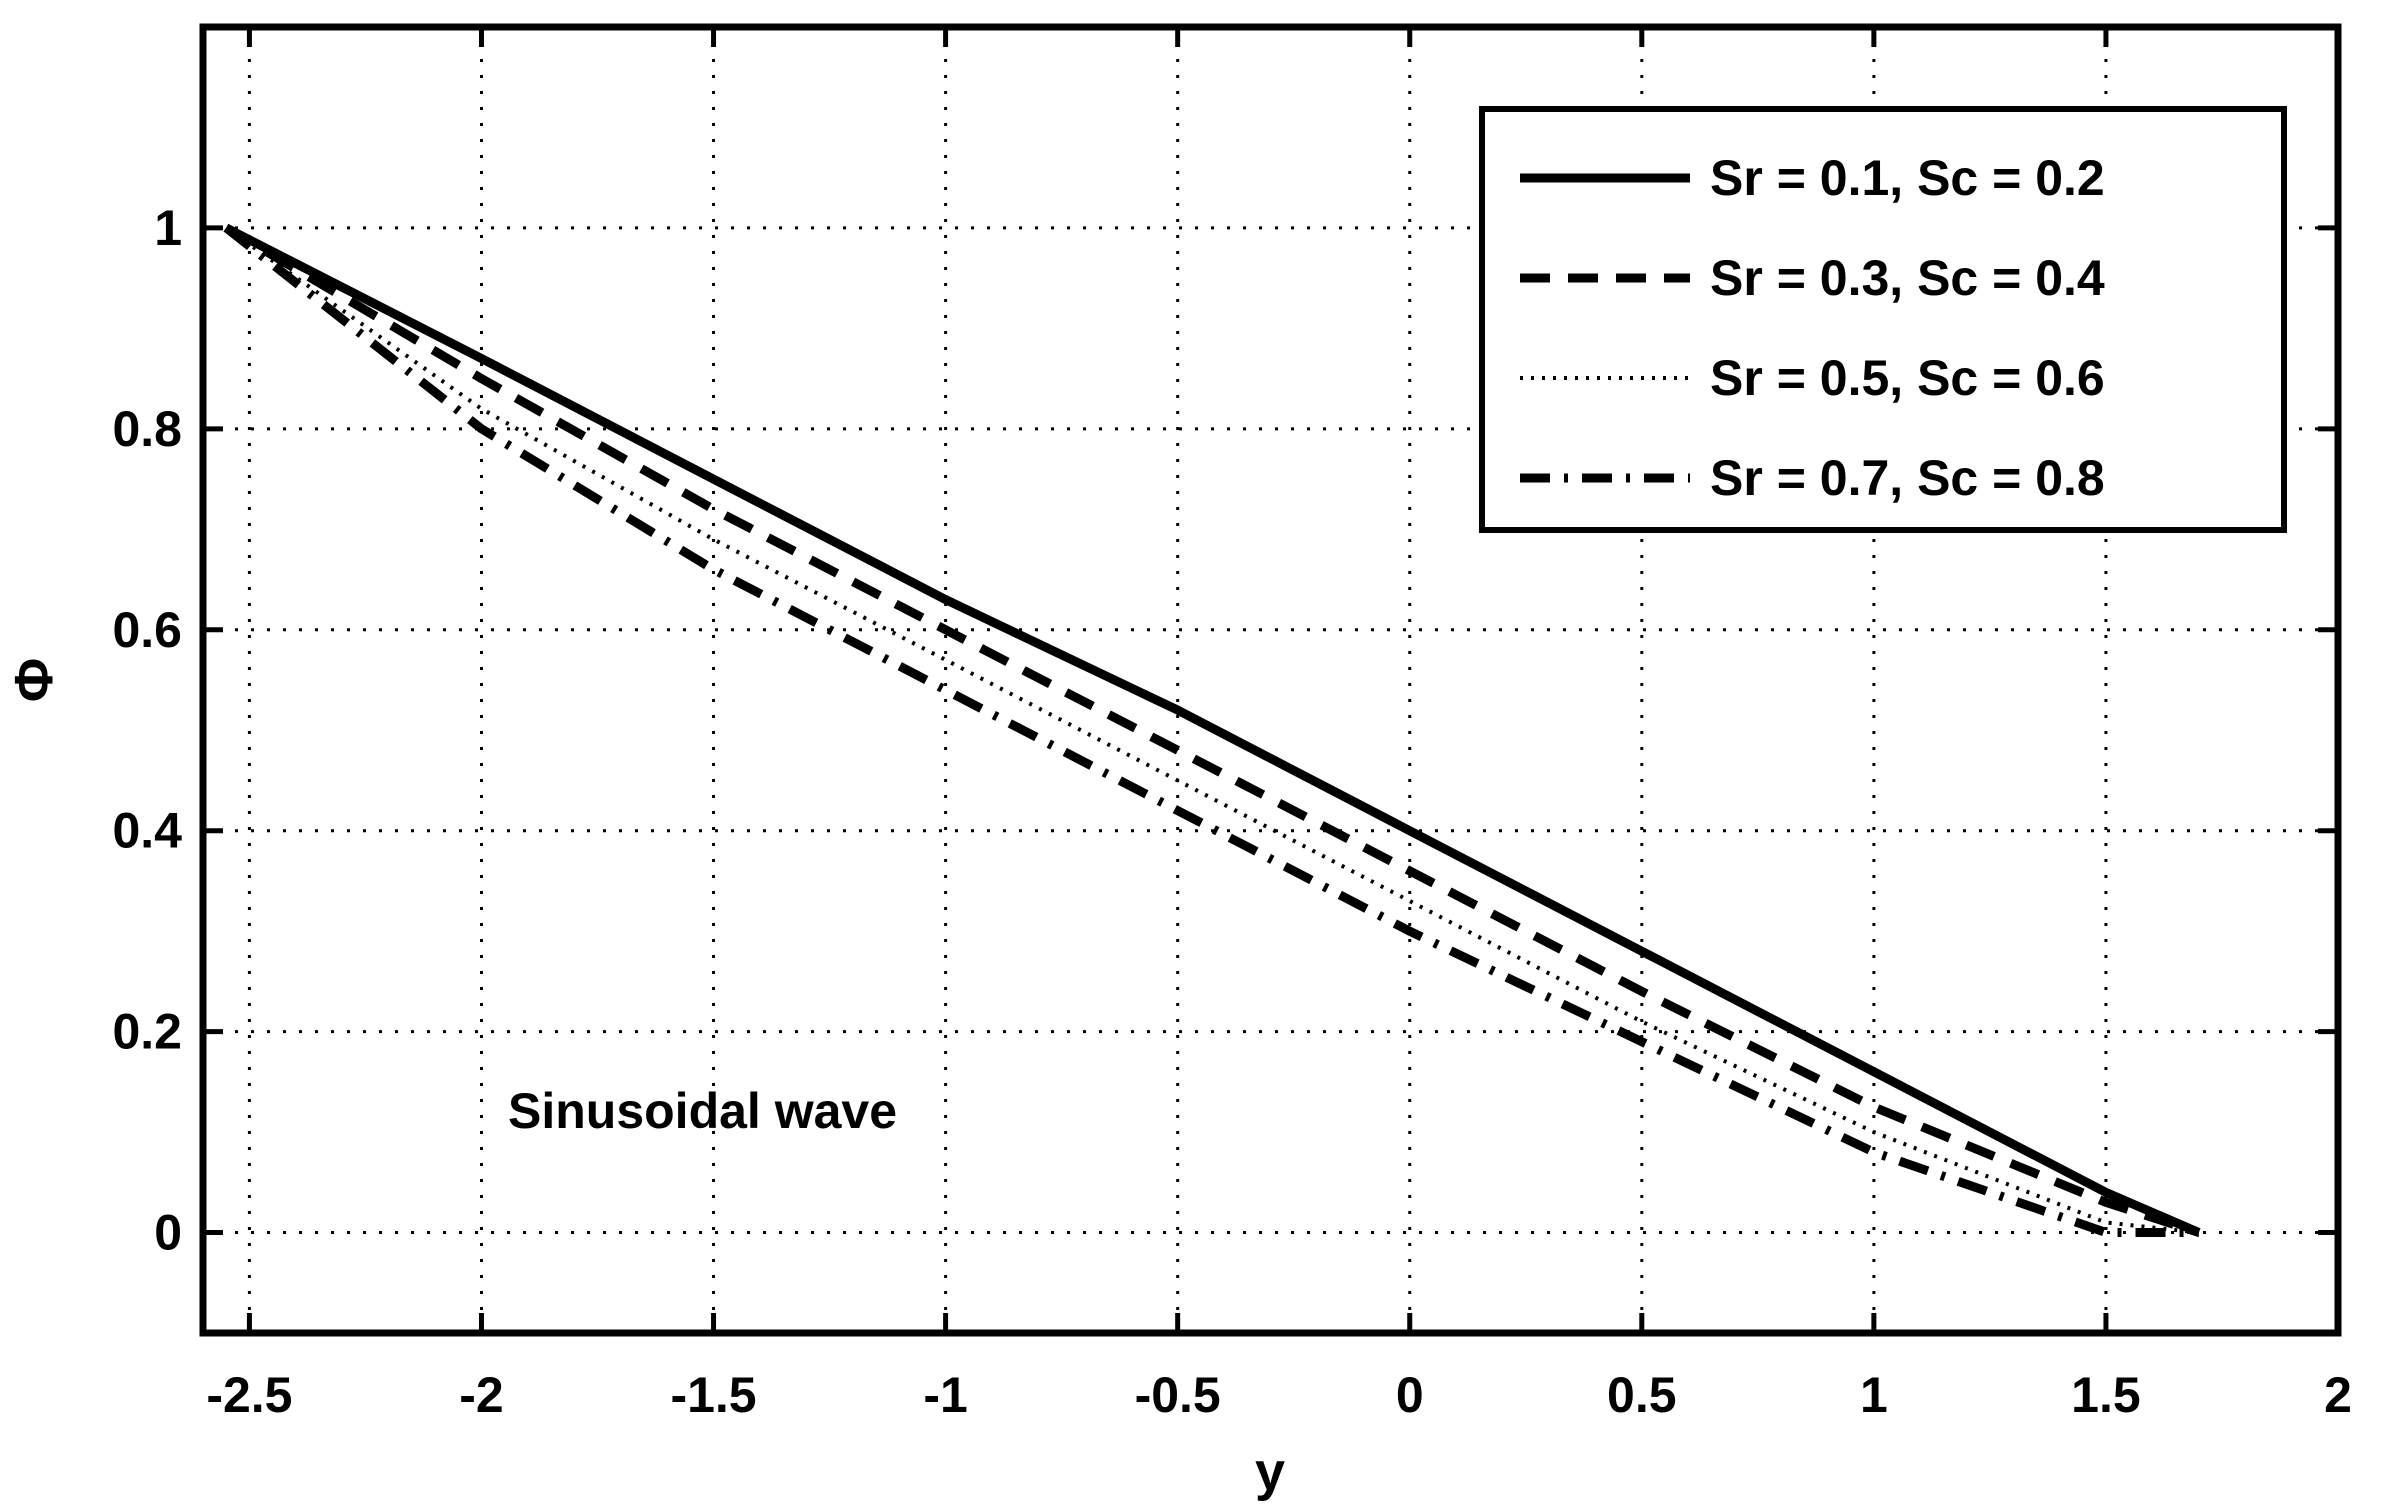 The height and width of the screenshot is (1509, 2384). Describe the element at coordinates (1178, 1395) in the screenshot. I see `x-tick-label: -0.5` at that location.